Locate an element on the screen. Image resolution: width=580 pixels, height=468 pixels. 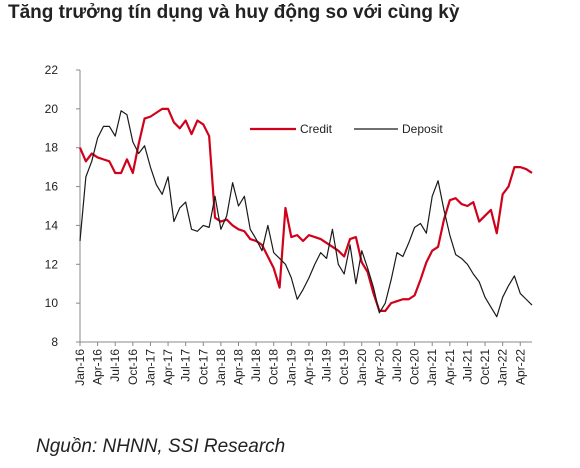
x-tick-label: Jan-16 is located at coordinates (80, 367).